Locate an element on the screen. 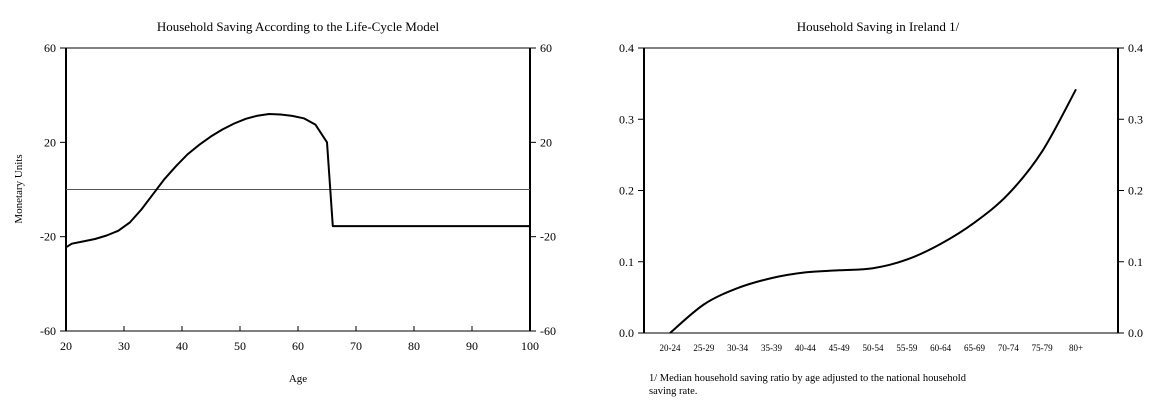 The image size is (1155, 400). x-tick-label: 40-44 is located at coordinates (805, 348).